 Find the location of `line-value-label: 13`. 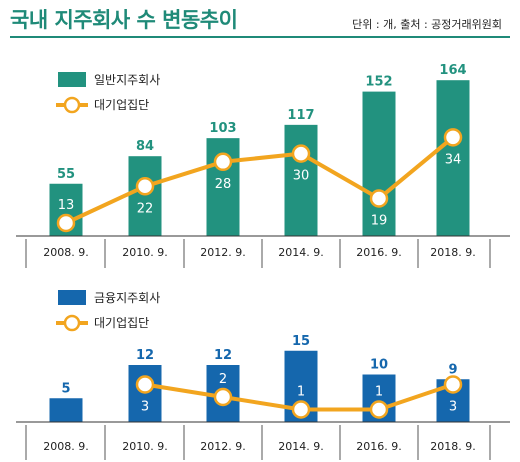

line-value-label: 13 is located at coordinates (66, 205).